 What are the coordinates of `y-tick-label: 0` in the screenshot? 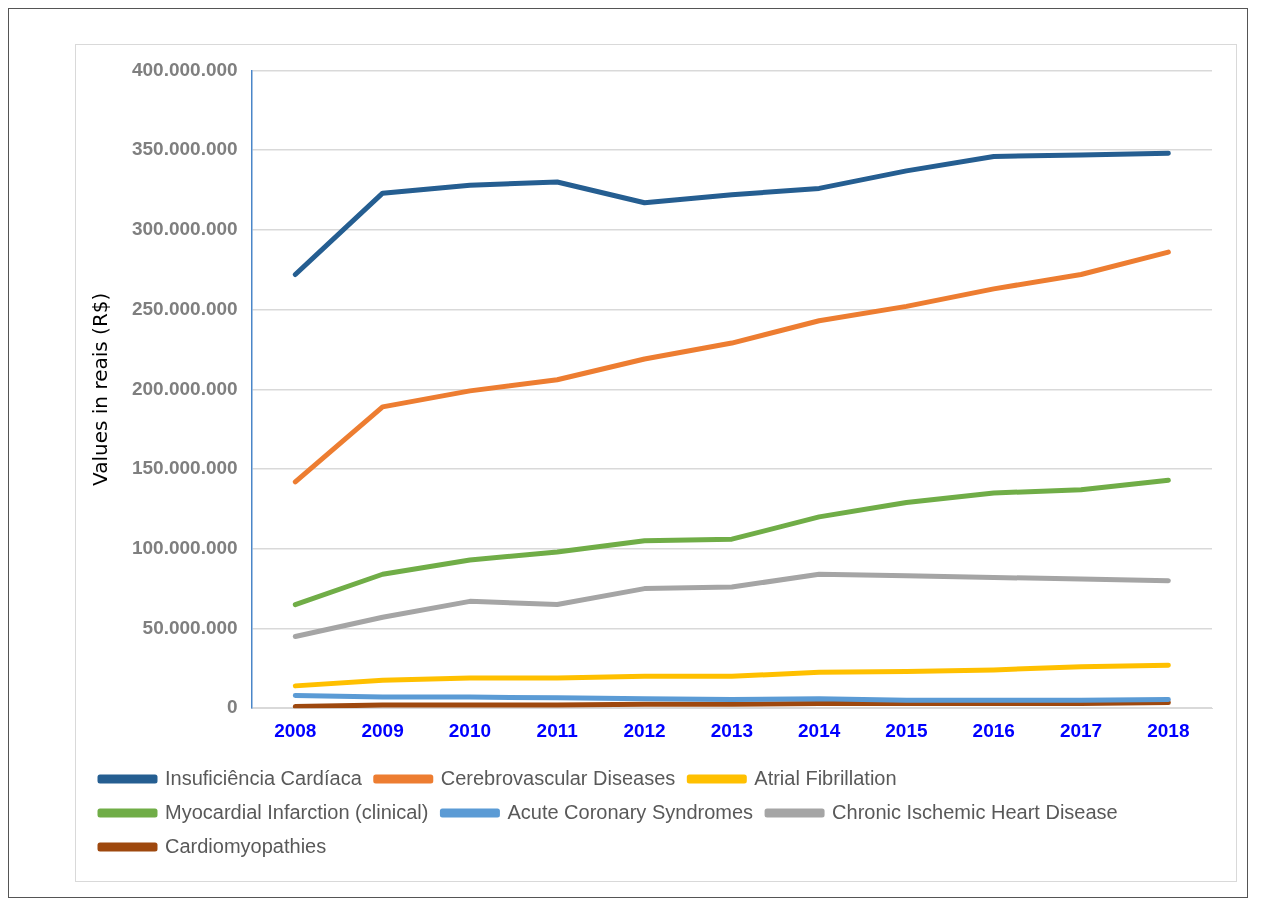 It's located at (232, 707).